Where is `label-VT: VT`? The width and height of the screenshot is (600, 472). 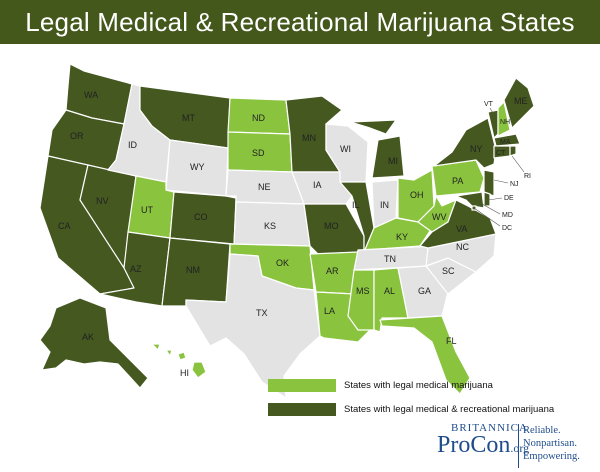
label-VT: VT is located at coordinates (489, 104).